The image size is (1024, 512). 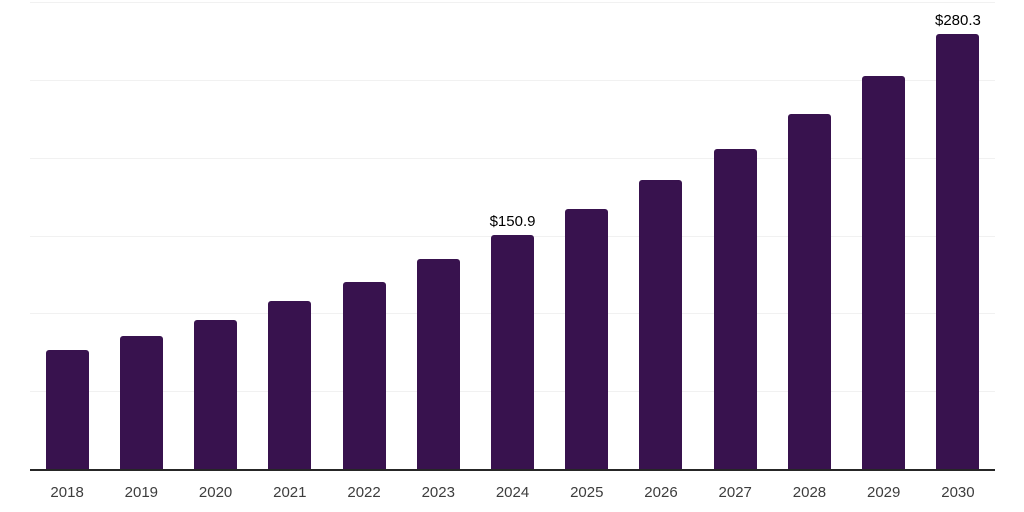 I want to click on bar-column-2027, so click(x=735, y=236).